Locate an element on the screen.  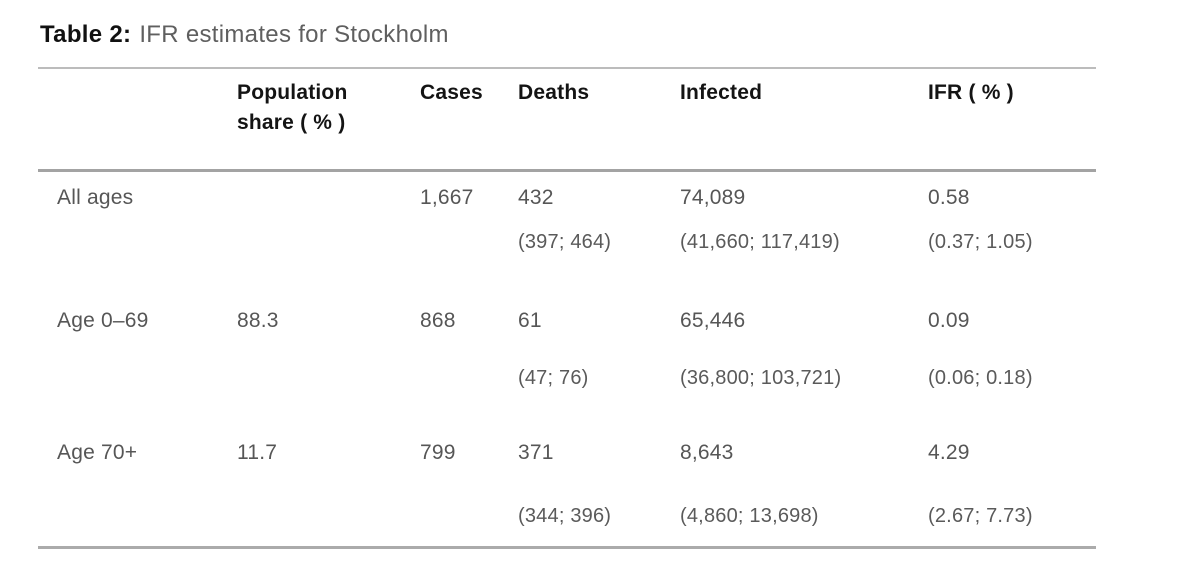
table-caption-text: IFR estimates for Stockholm is located at coordinates (294, 34).